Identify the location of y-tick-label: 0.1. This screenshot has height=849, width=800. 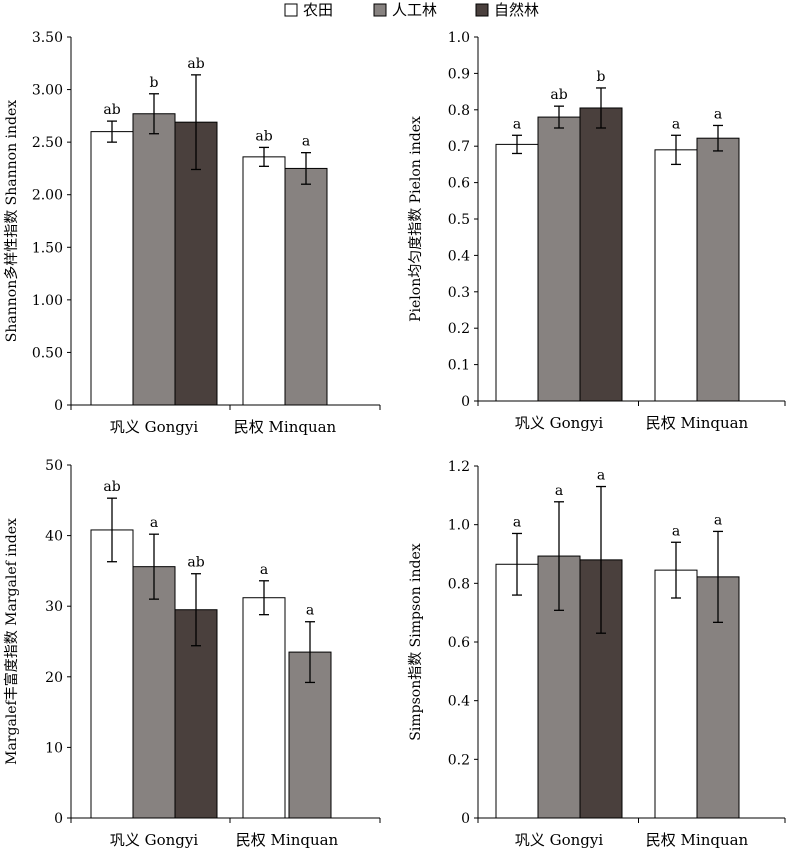
(459, 366).